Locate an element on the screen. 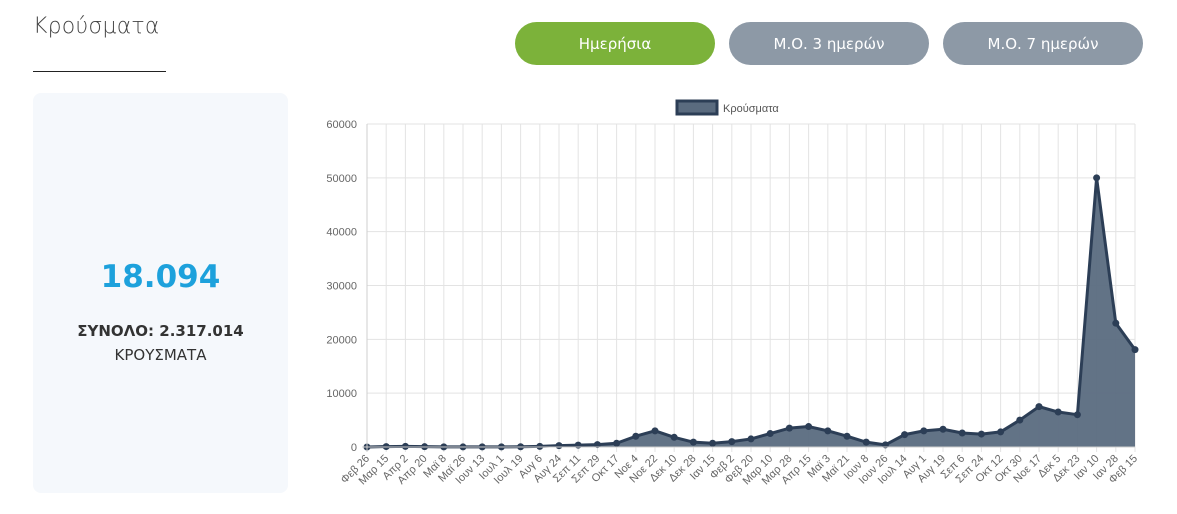 The height and width of the screenshot is (514, 1177). total-cases: ΣΥΝΟΛΟ: 2.317.014 is located at coordinates (160, 331).